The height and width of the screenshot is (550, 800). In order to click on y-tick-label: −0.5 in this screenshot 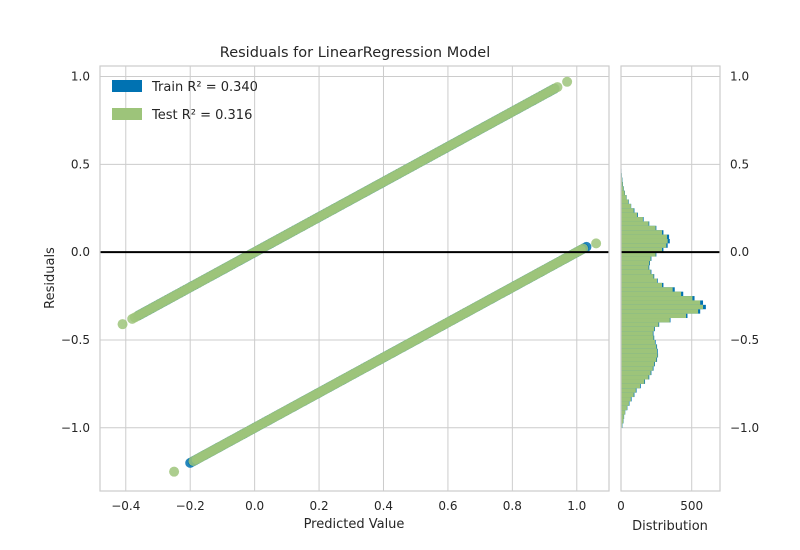, I will do `click(75, 340)`.